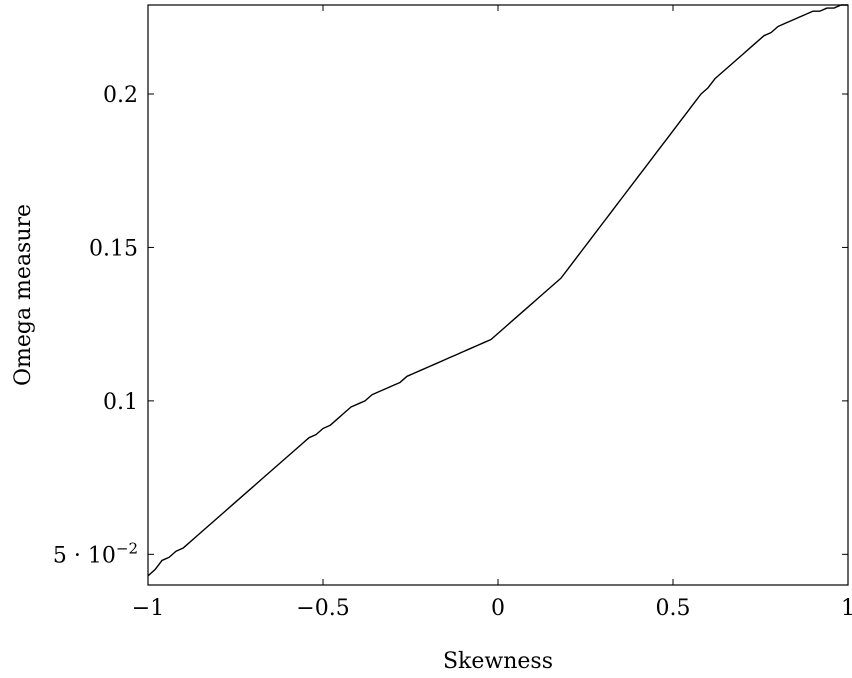 This screenshot has width=852, height=678. Describe the element at coordinates (846, 608) in the screenshot. I see `x-tick-label: 1` at that location.